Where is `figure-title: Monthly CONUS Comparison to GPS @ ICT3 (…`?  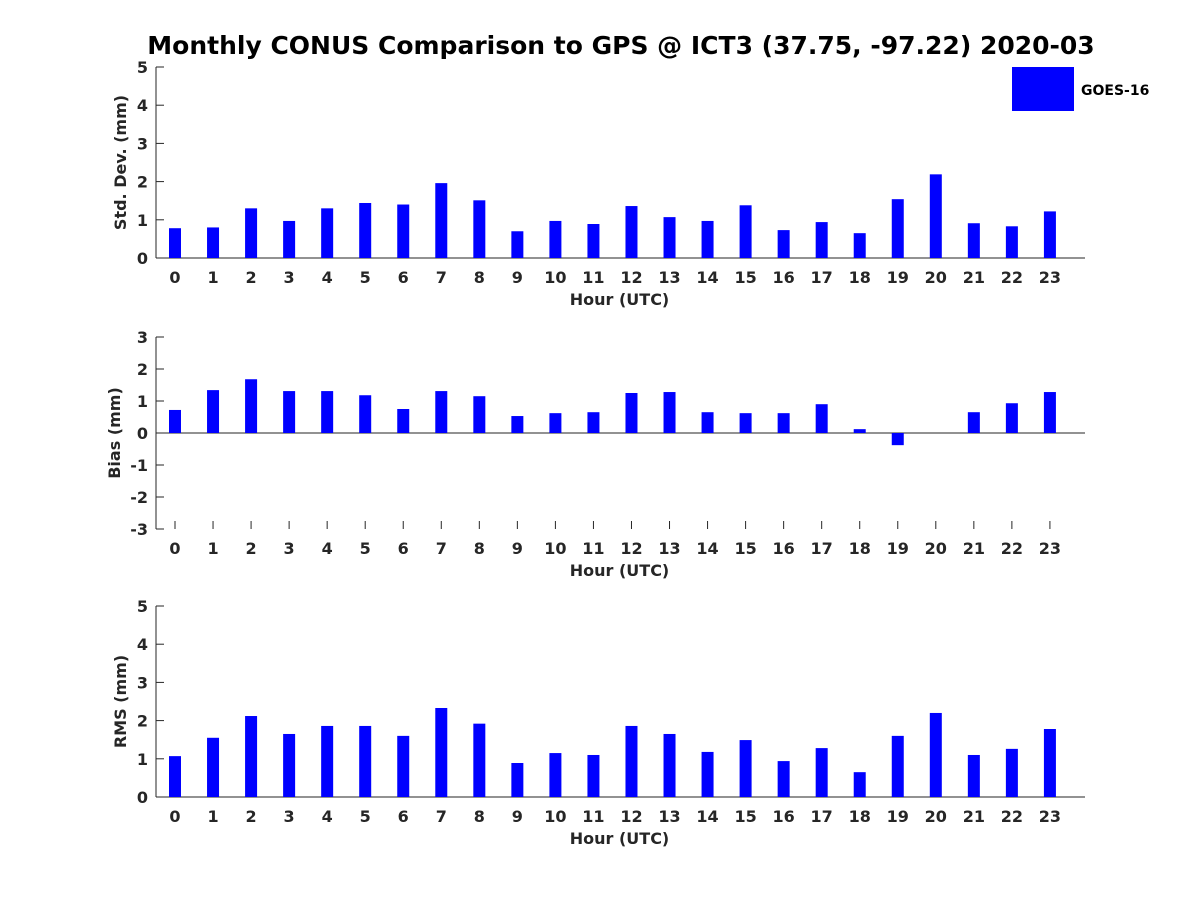
figure-title: Monthly CONUS Comparison to GPS @ ICT3 (… is located at coordinates (620, 45).